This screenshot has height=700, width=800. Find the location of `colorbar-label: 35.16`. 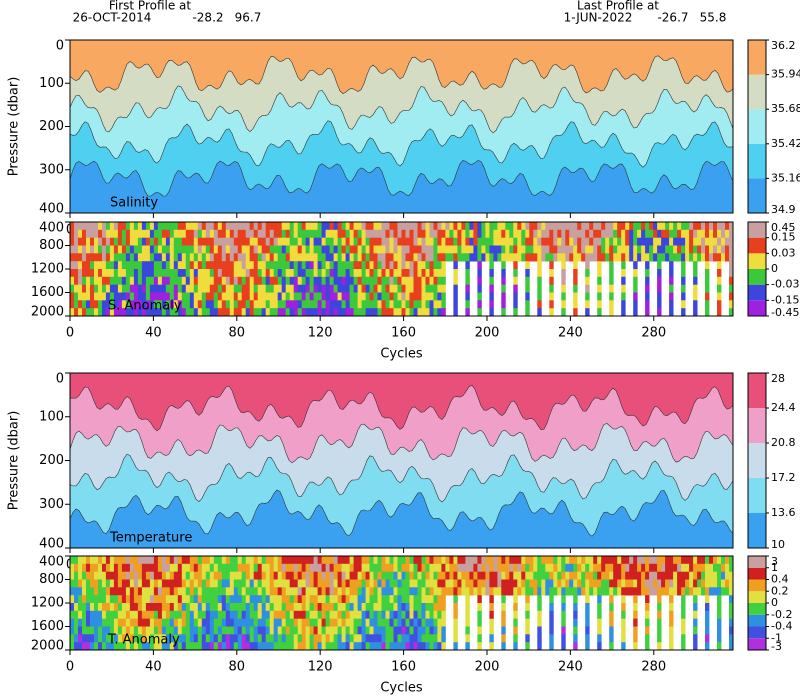

colorbar-label: 35.16 is located at coordinates (785, 177).